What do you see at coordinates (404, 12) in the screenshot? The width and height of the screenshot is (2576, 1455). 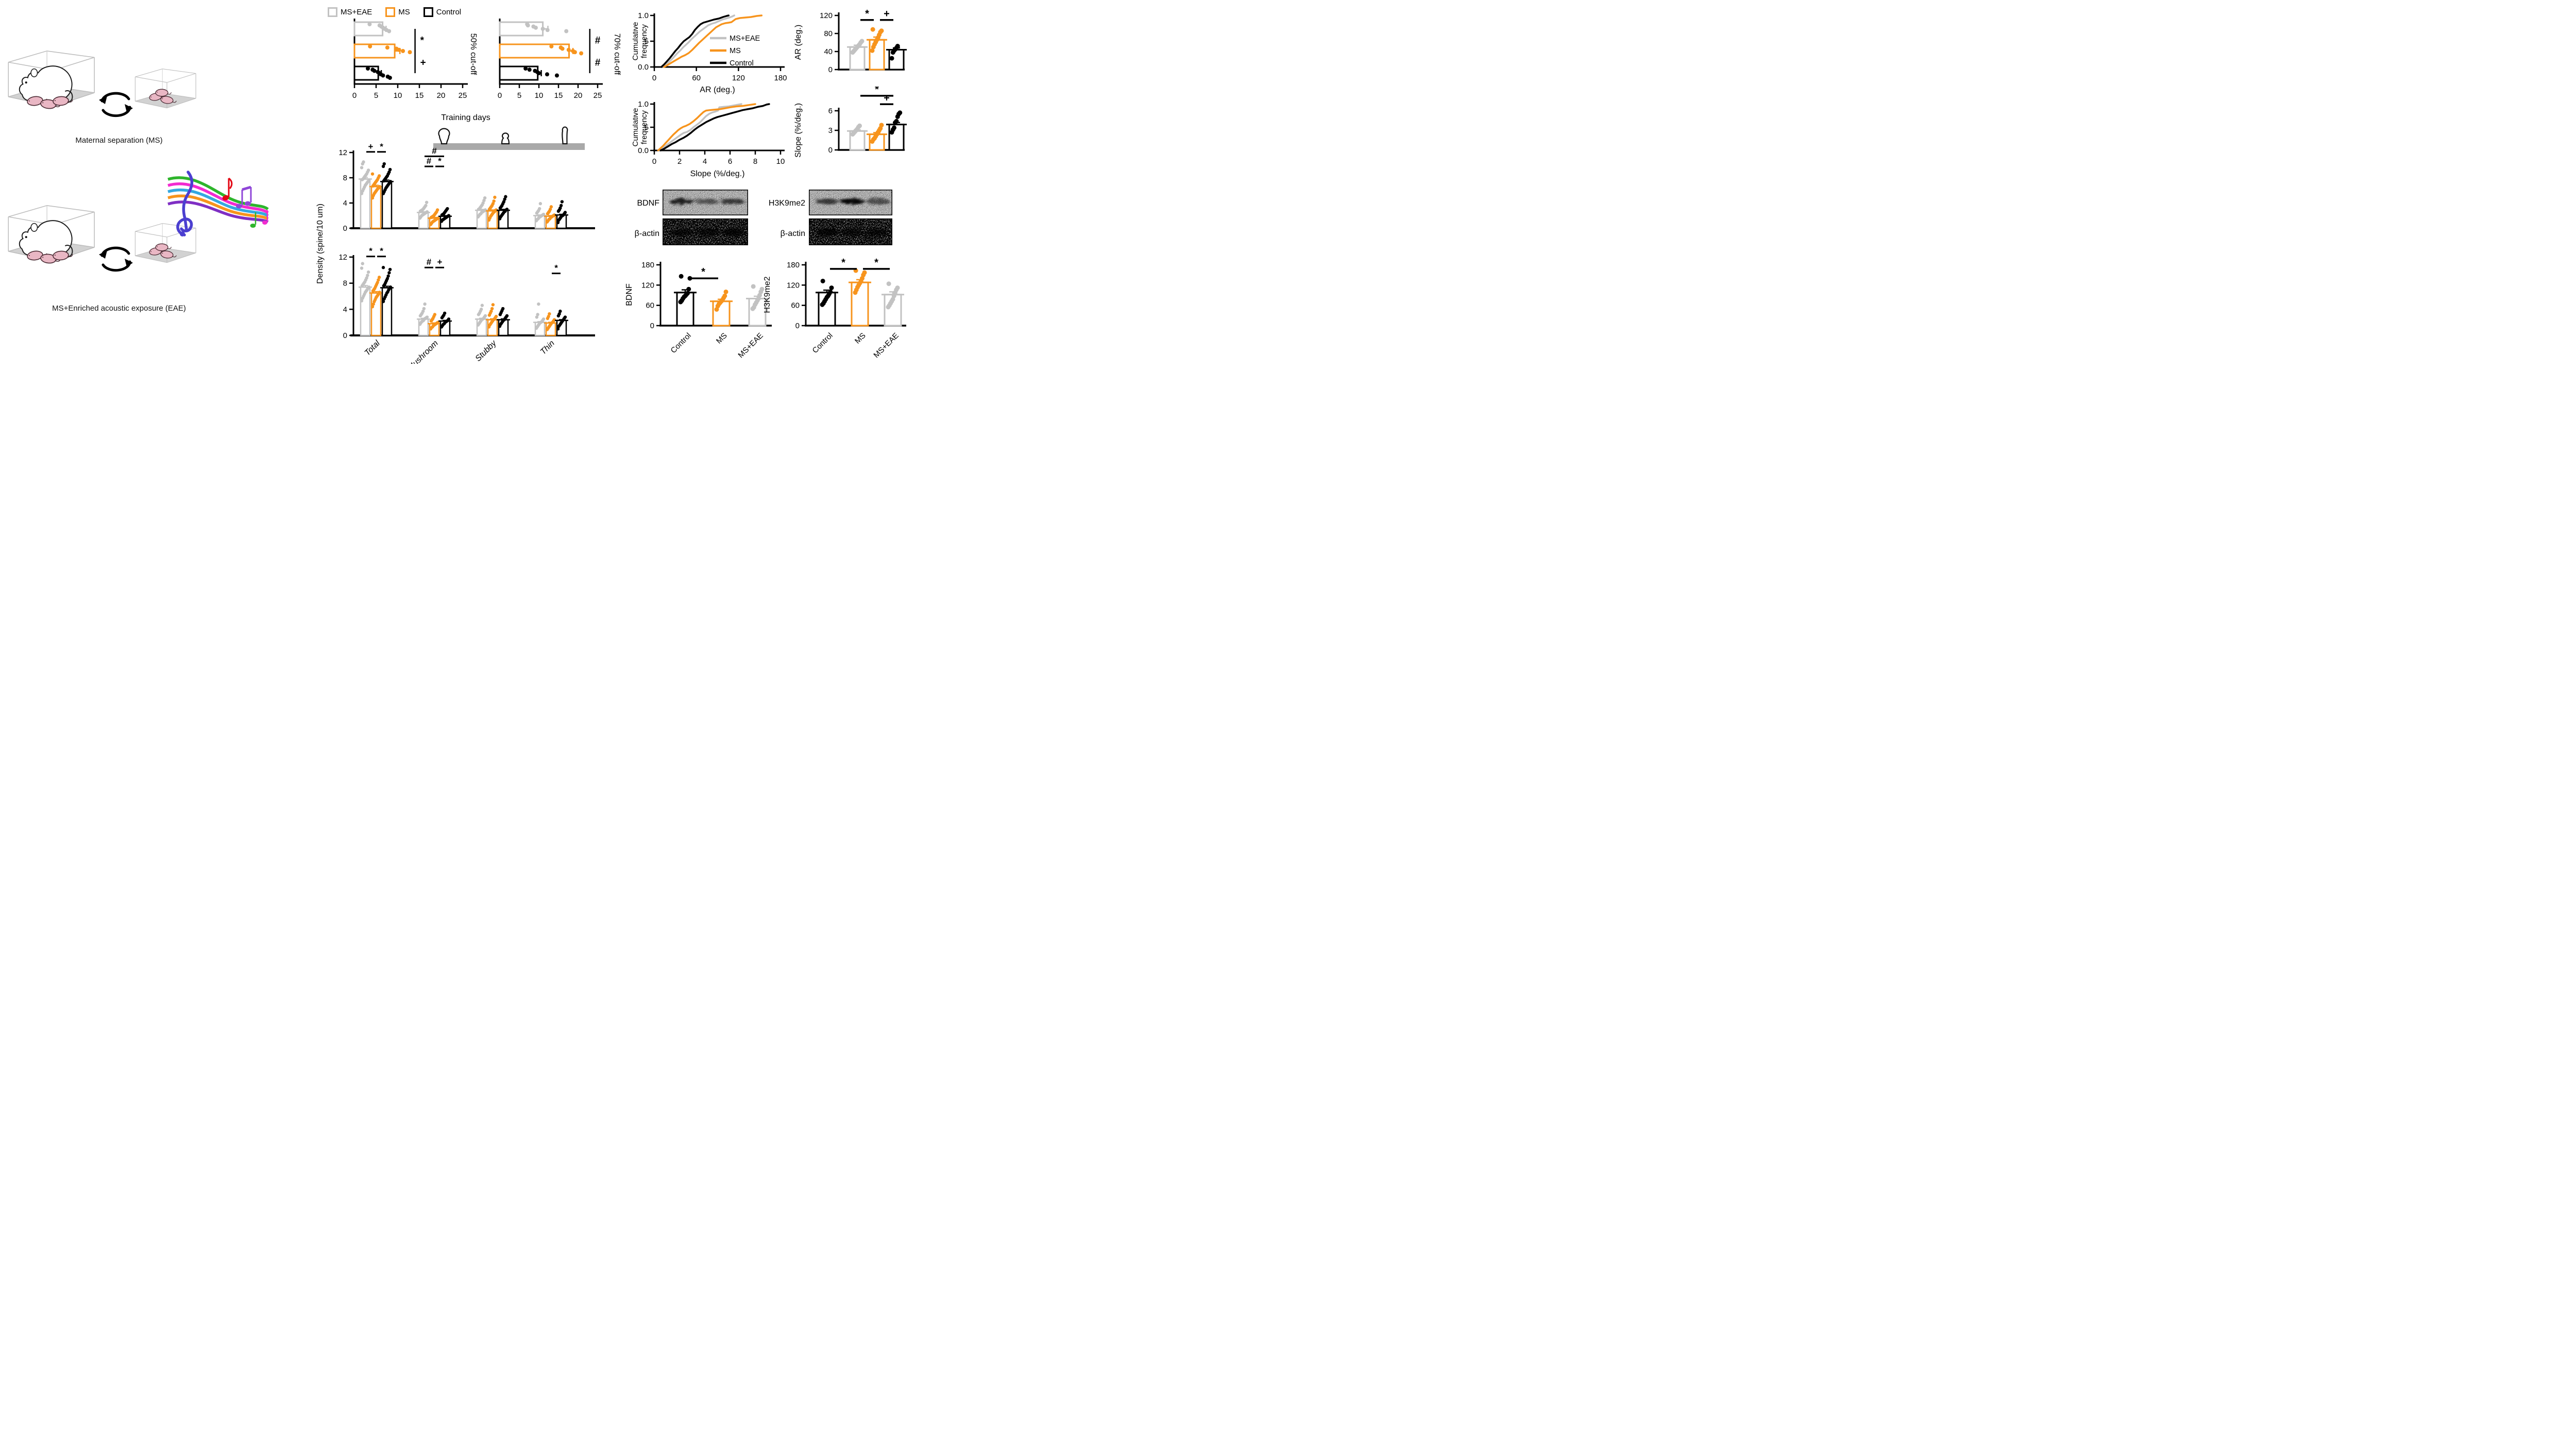 I see `legend-label: MS` at bounding box center [404, 12].